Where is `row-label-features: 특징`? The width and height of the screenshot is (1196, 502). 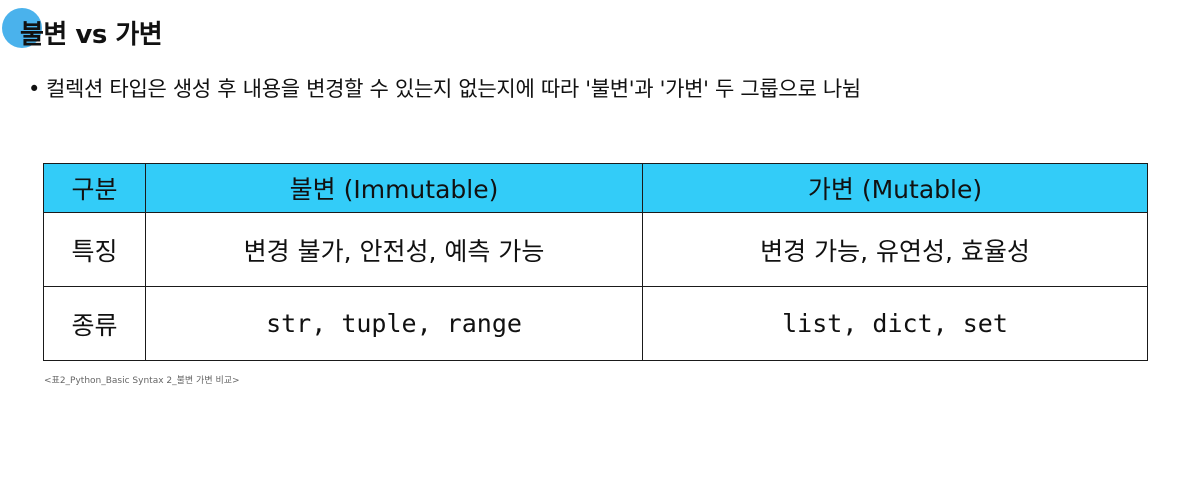 row-label-features: 특징 is located at coordinates (94, 249).